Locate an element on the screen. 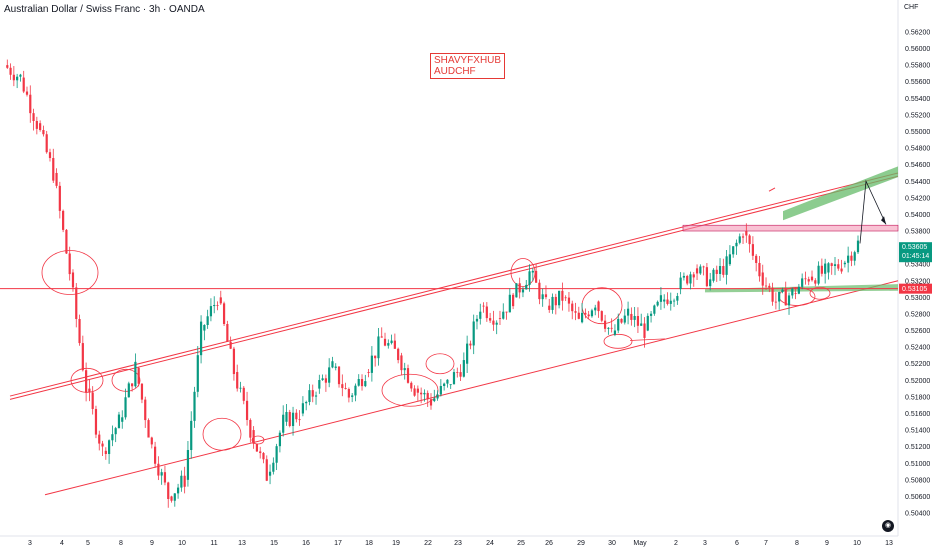 This screenshot has height=550, width=932. y-tick-label: 0.51400 is located at coordinates (917, 431).